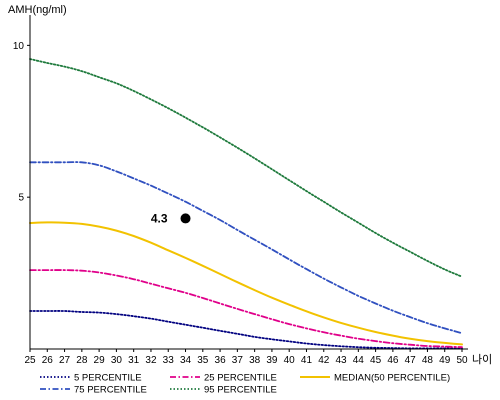 This screenshot has width=500, height=400. Describe the element at coordinates (108, 378) in the screenshot. I see `legend-label-0: 5 PERCENTILE` at that location.